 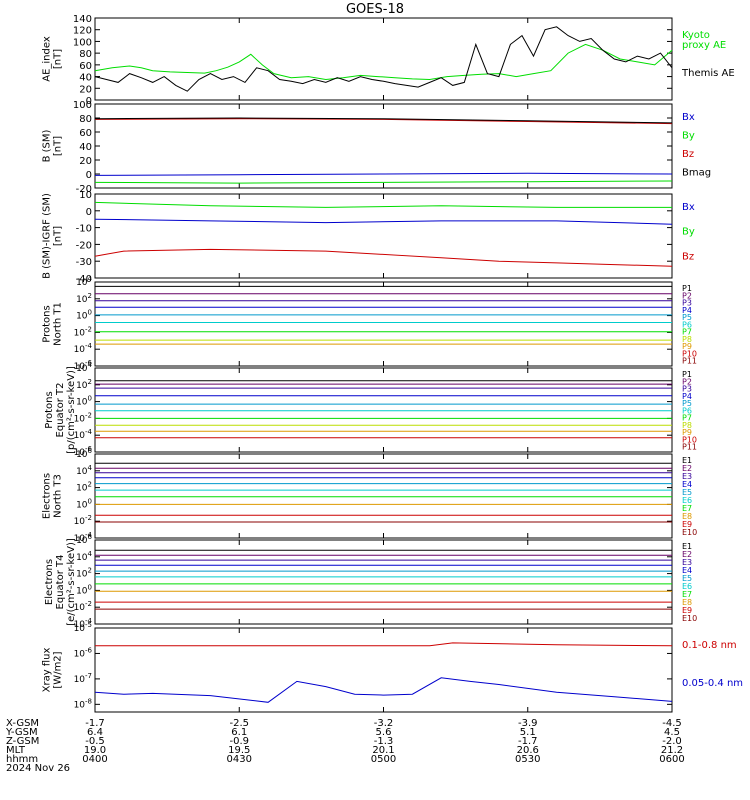 I want to click on y-tick-label-1-0: -20, so click(x=84, y=189).